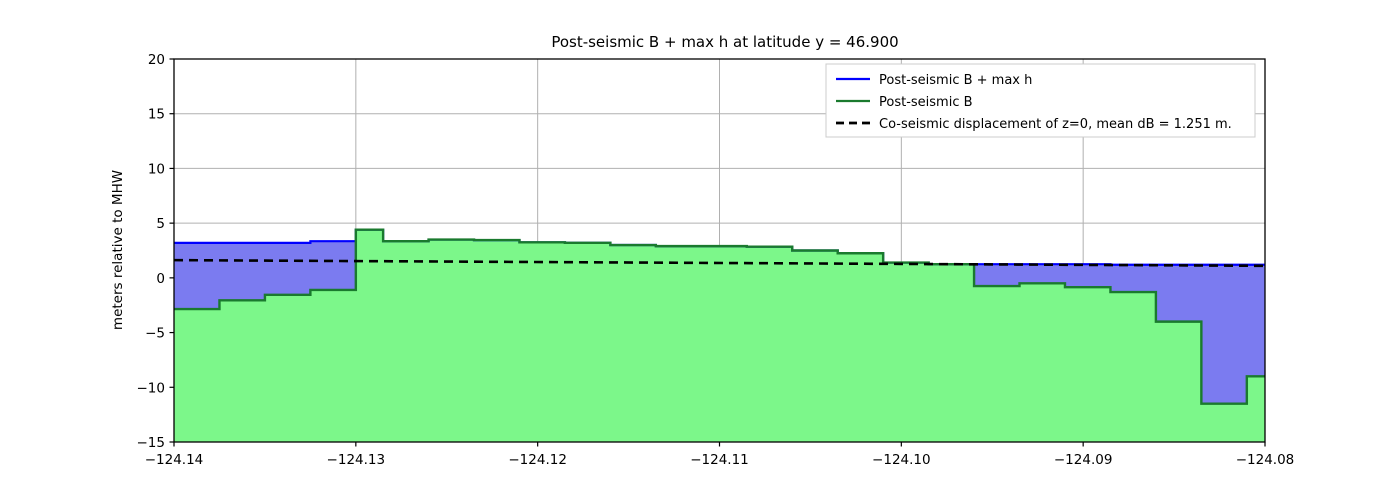 The width and height of the screenshot is (1400, 500). Describe the element at coordinates (156, 60) in the screenshot. I see `y-tick-label: 20` at that location.